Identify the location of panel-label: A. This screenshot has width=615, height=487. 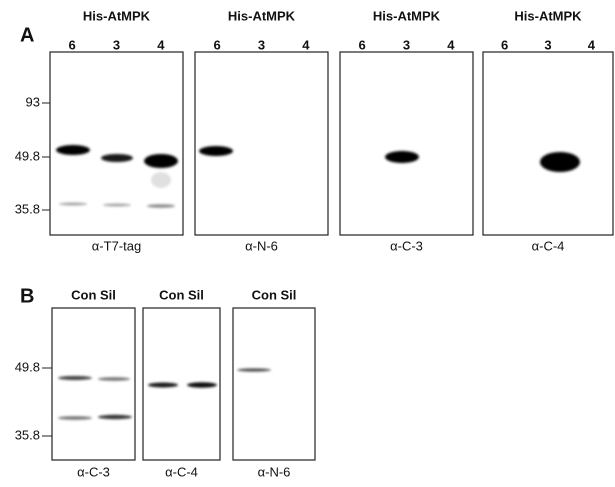
(27, 35).